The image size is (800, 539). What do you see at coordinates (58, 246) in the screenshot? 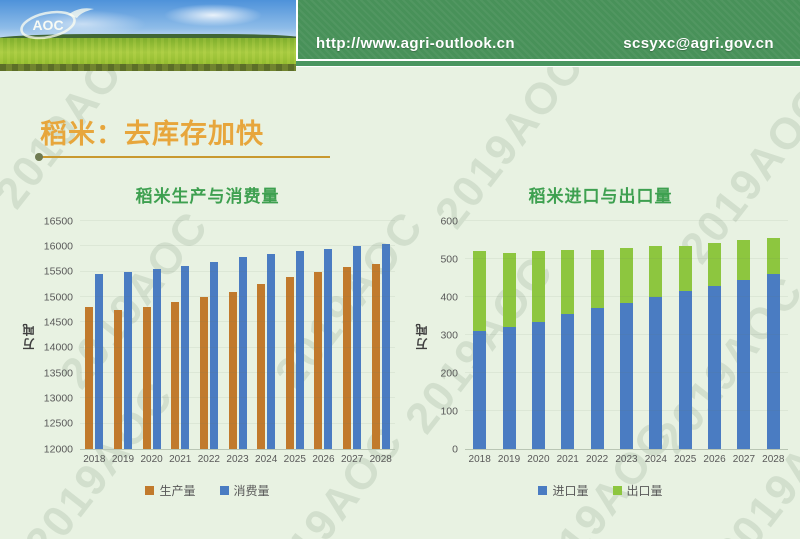
I see `y-tick: 16000` at bounding box center [58, 246].